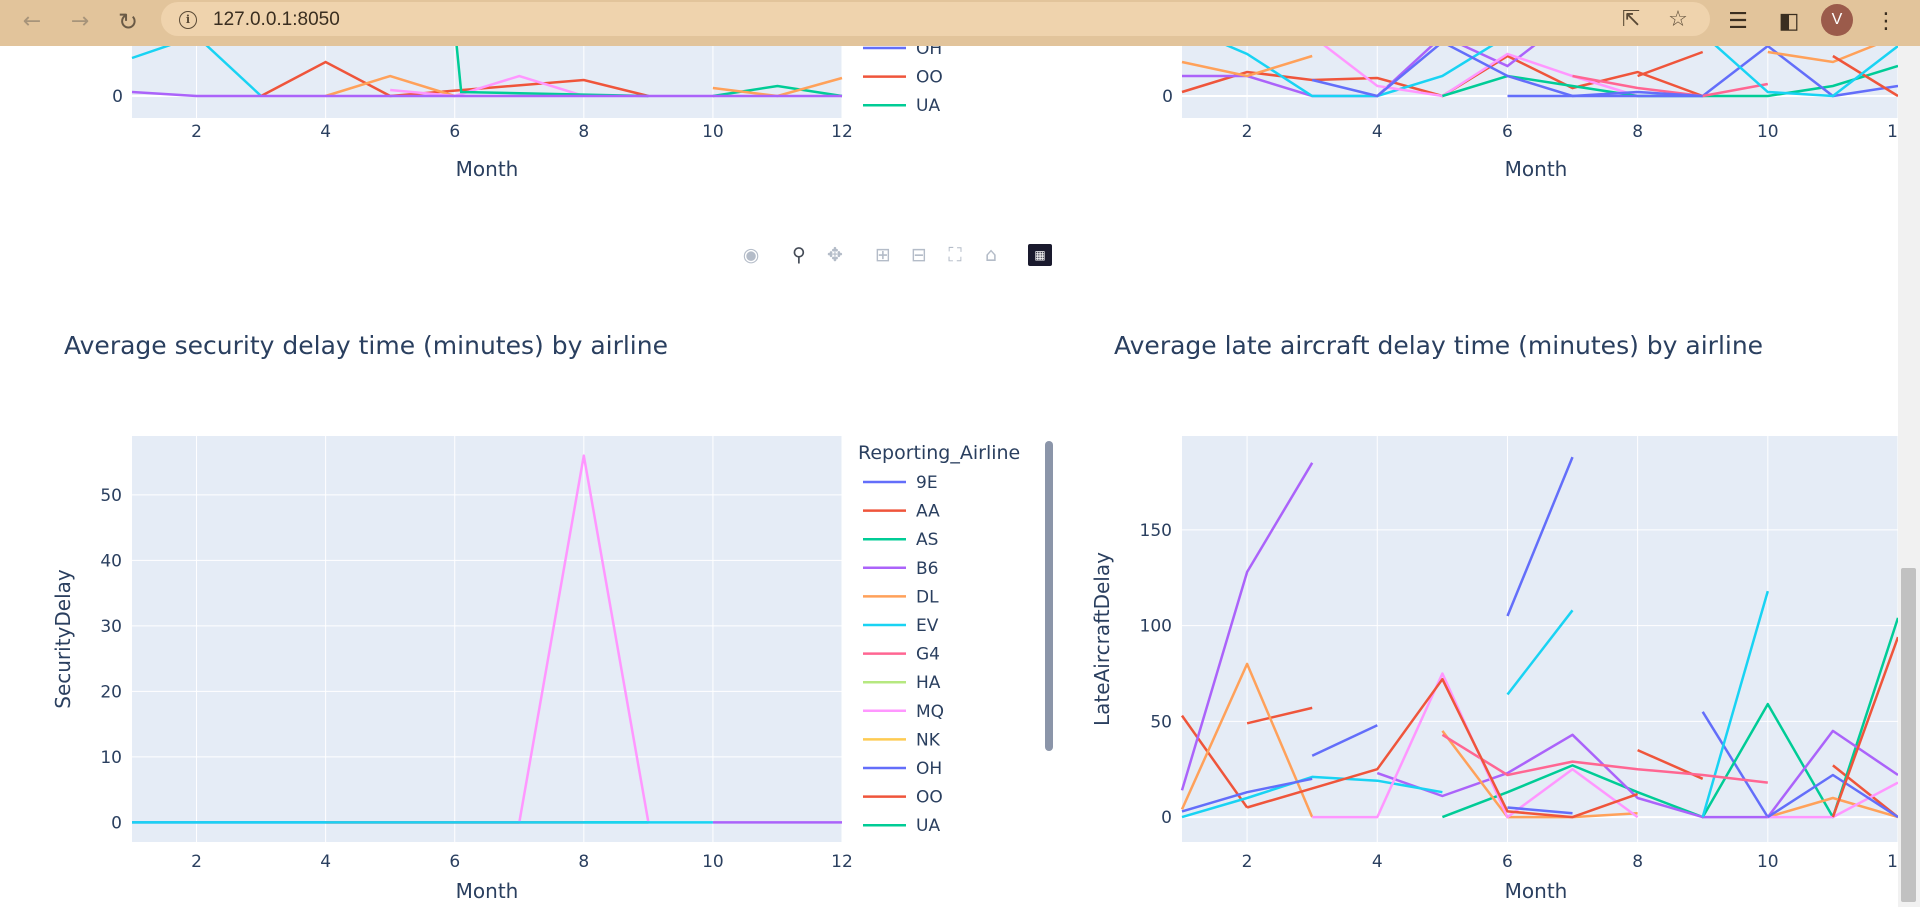  I want to click on legend-item-HA: HA, so click(928, 683).